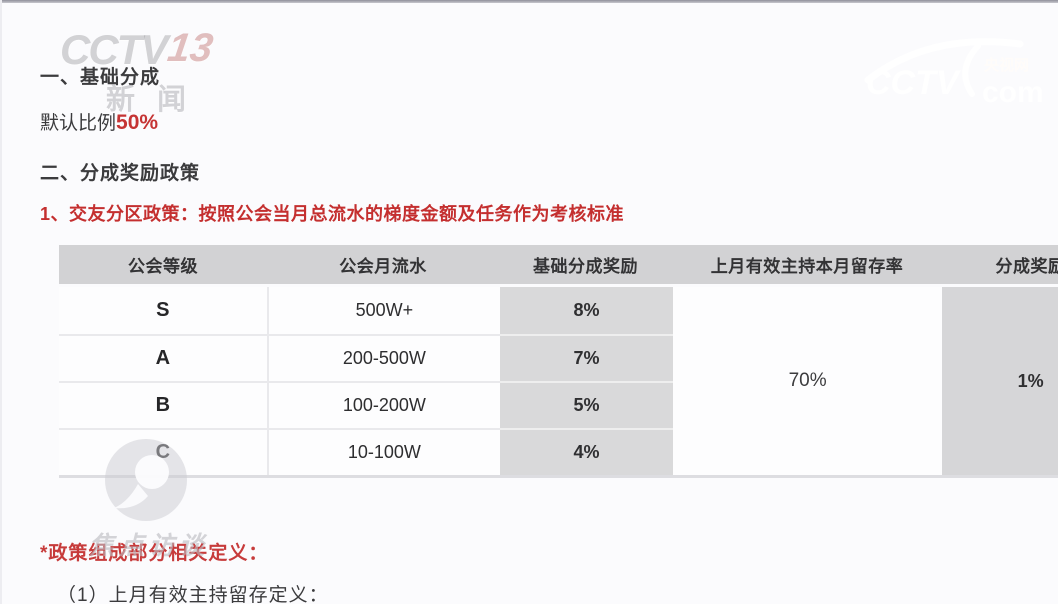 Image resolution: width=1058 pixels, height=604 pixels. I want to click on policy-line: 1、交友分区政策：按照公会当月总流水的梯度金额及任务作为考核标准, so click(332, 214).